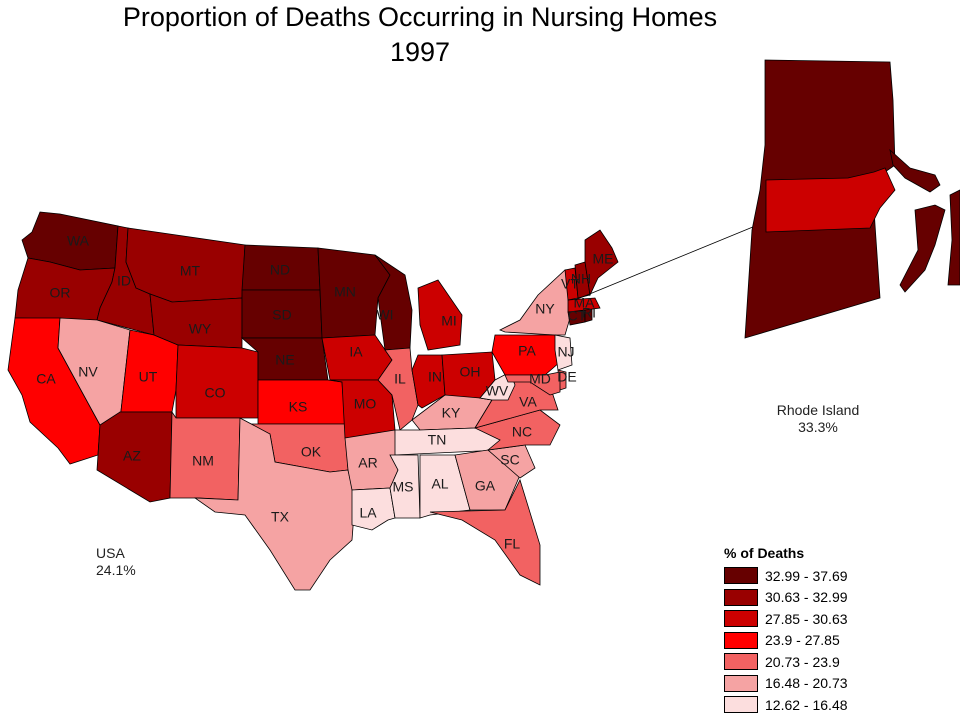 This screenshot has height=720, width=960. Describe the element at coordinates (420, 52) in the screenshot. I see `map-year: 1997` at that location.